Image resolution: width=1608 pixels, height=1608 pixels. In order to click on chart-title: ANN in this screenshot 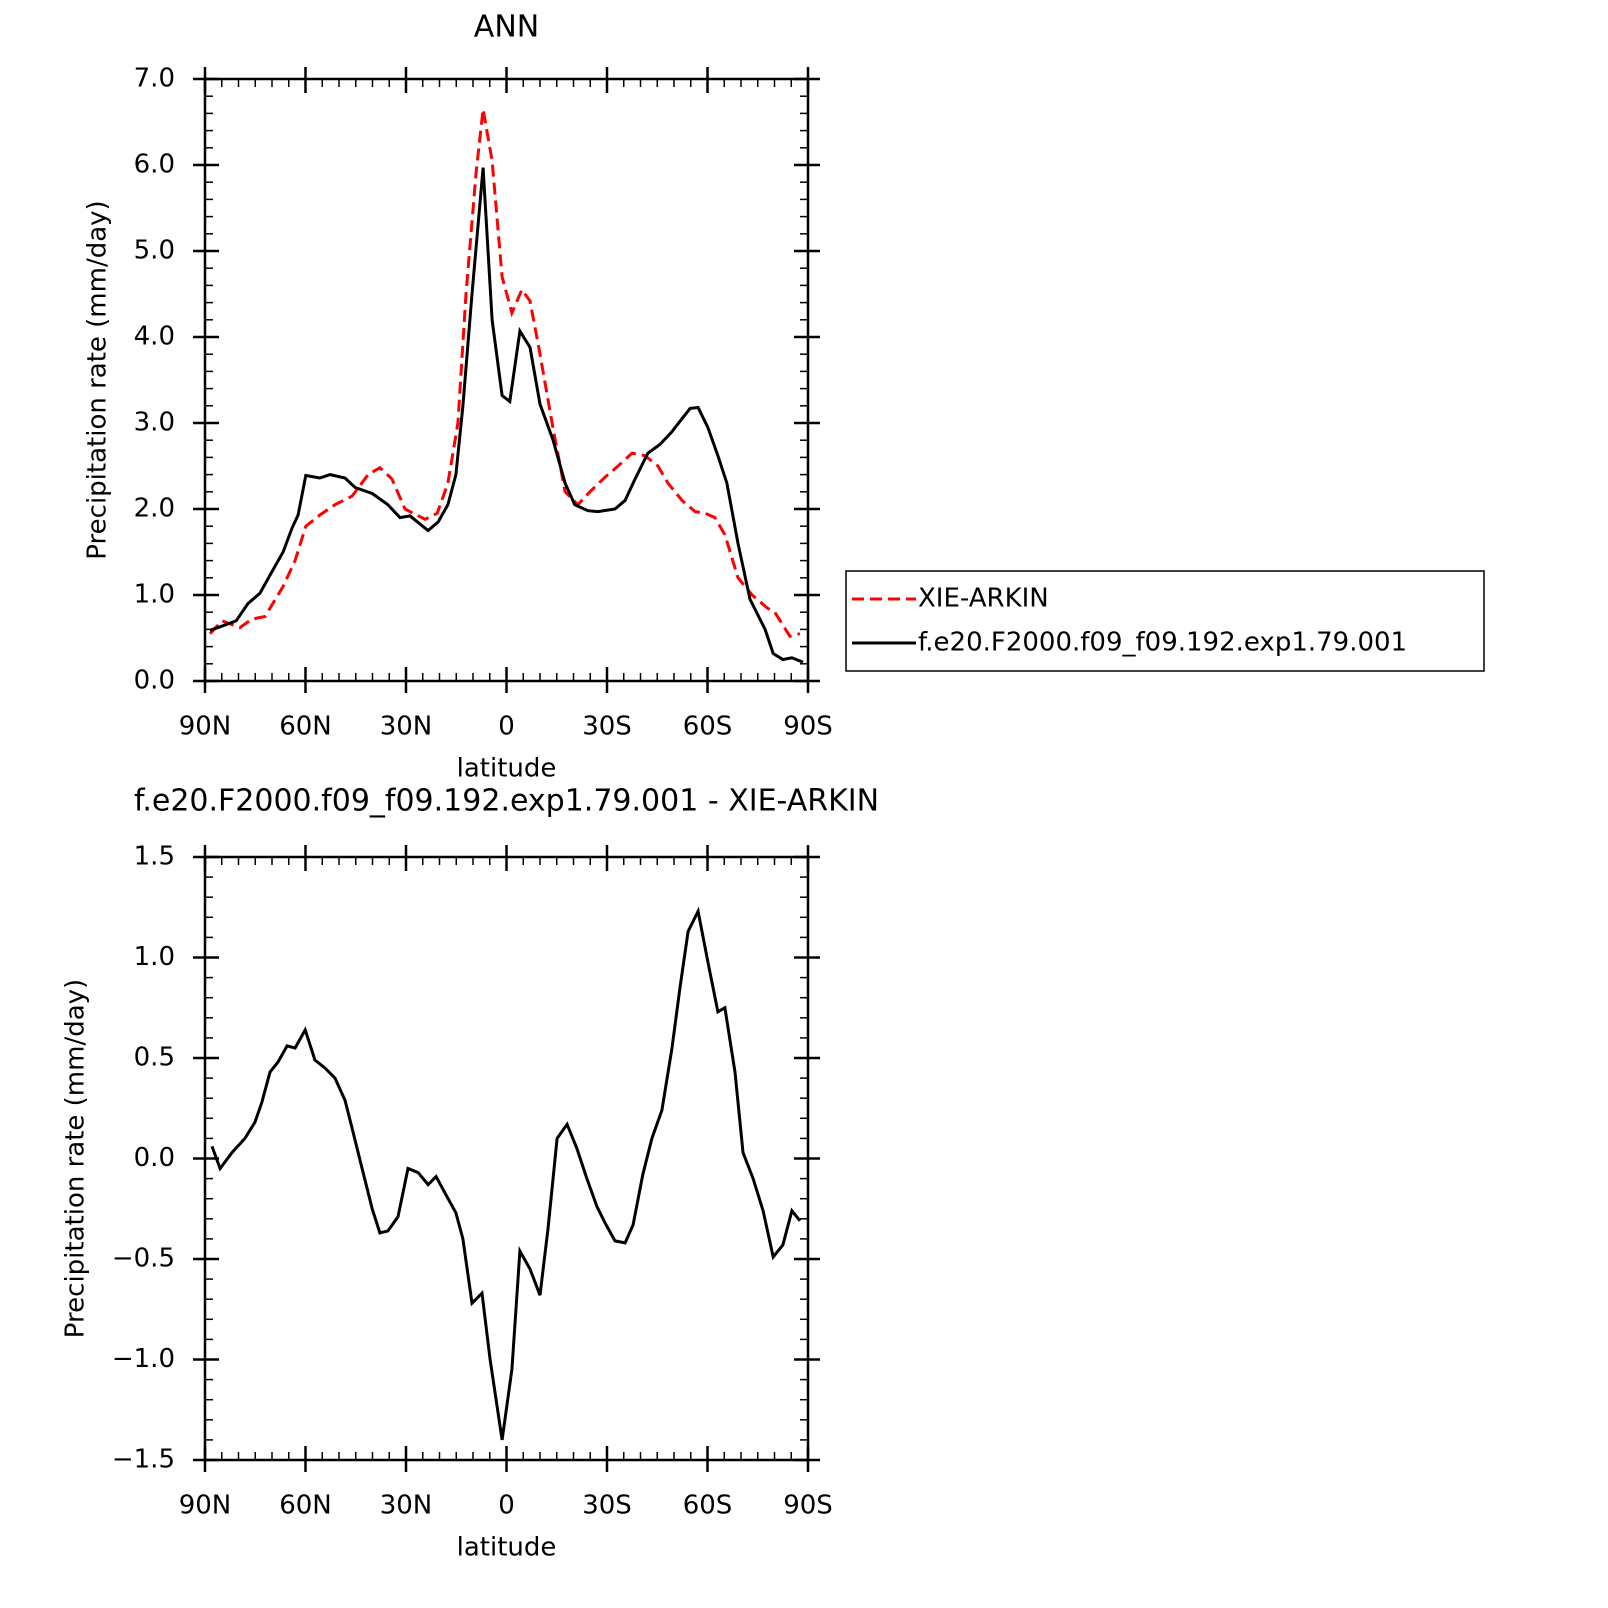, I will do `click(506, 27)`.